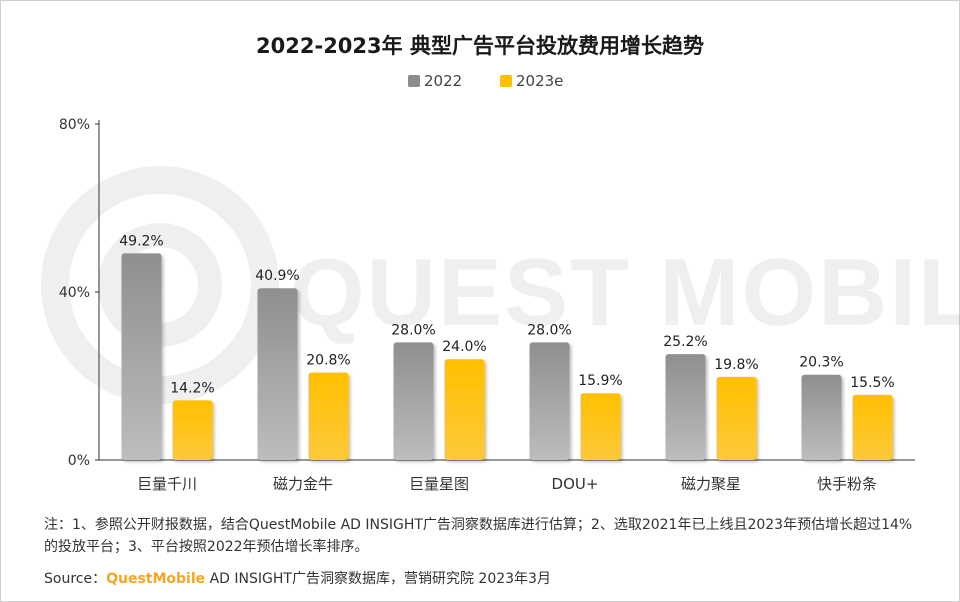 The image size is (960, 602). I want to click on legend-label-2023e: 2023e, so click(540, 81).